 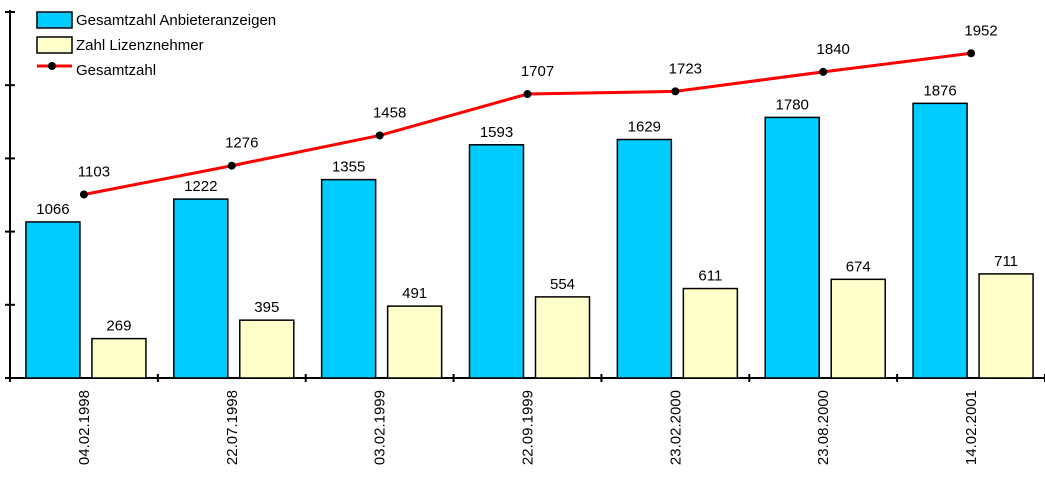 I want to click on data-label: 491, so click(x=414, y=293).